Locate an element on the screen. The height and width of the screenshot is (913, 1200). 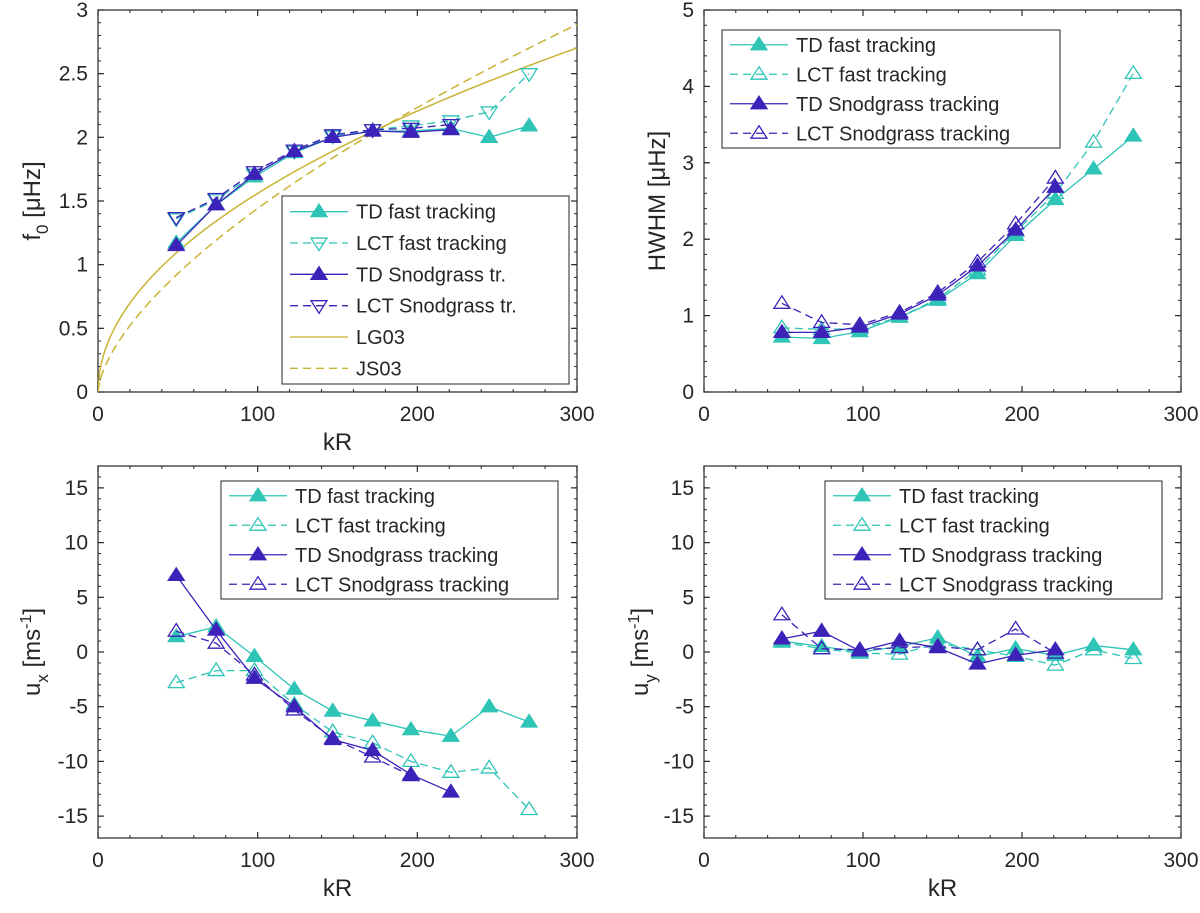
y-label-sub: y is located at coordinates (650, 678).